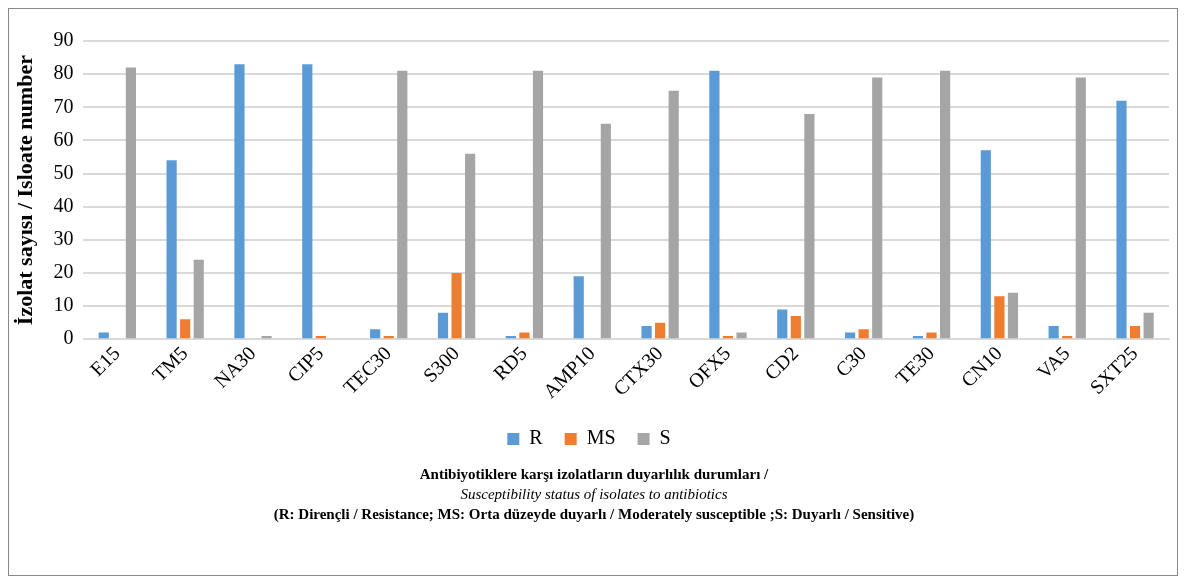 This screenshot has width=1189, height=587. What do you see at coordinates (594, 494) in the screenshot?
I see `text: Susceptibility status of isolates to antibiotics` at bounding box center [594, 494].